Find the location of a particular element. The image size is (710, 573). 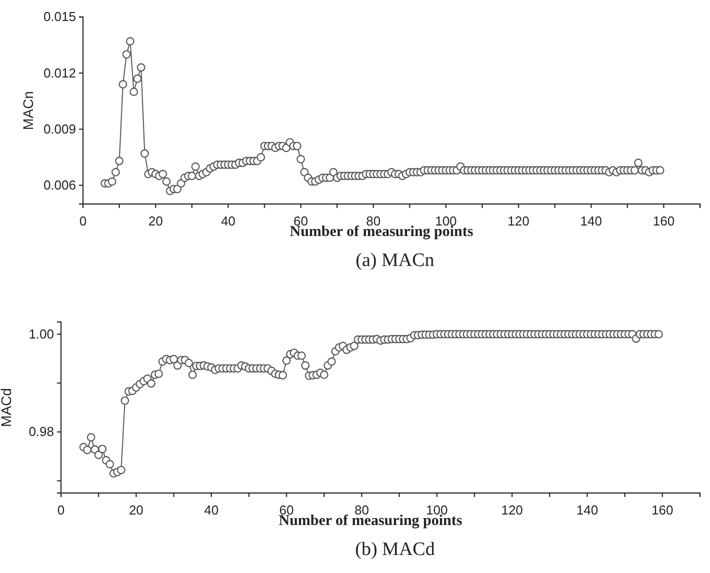

y-tick-label: 0.009 is located at coordinates (59, 128).